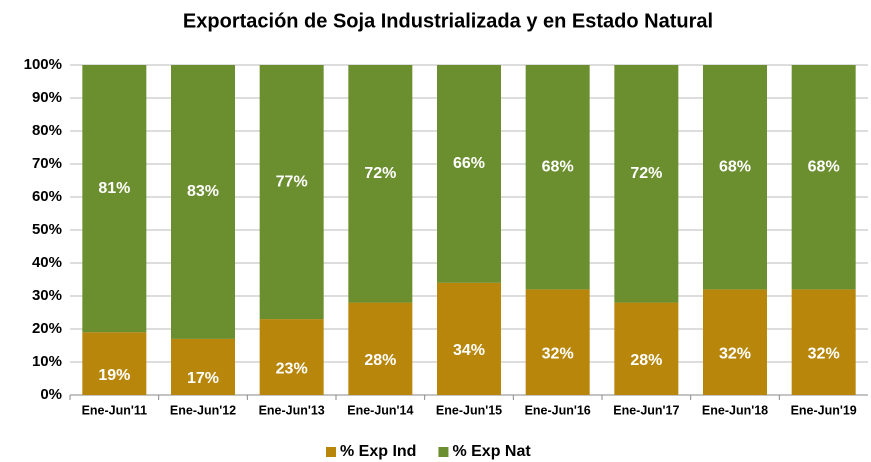 This screenshot has width=871, height=462. I want to click on y-tick-label: 10%, so click(47, 361).